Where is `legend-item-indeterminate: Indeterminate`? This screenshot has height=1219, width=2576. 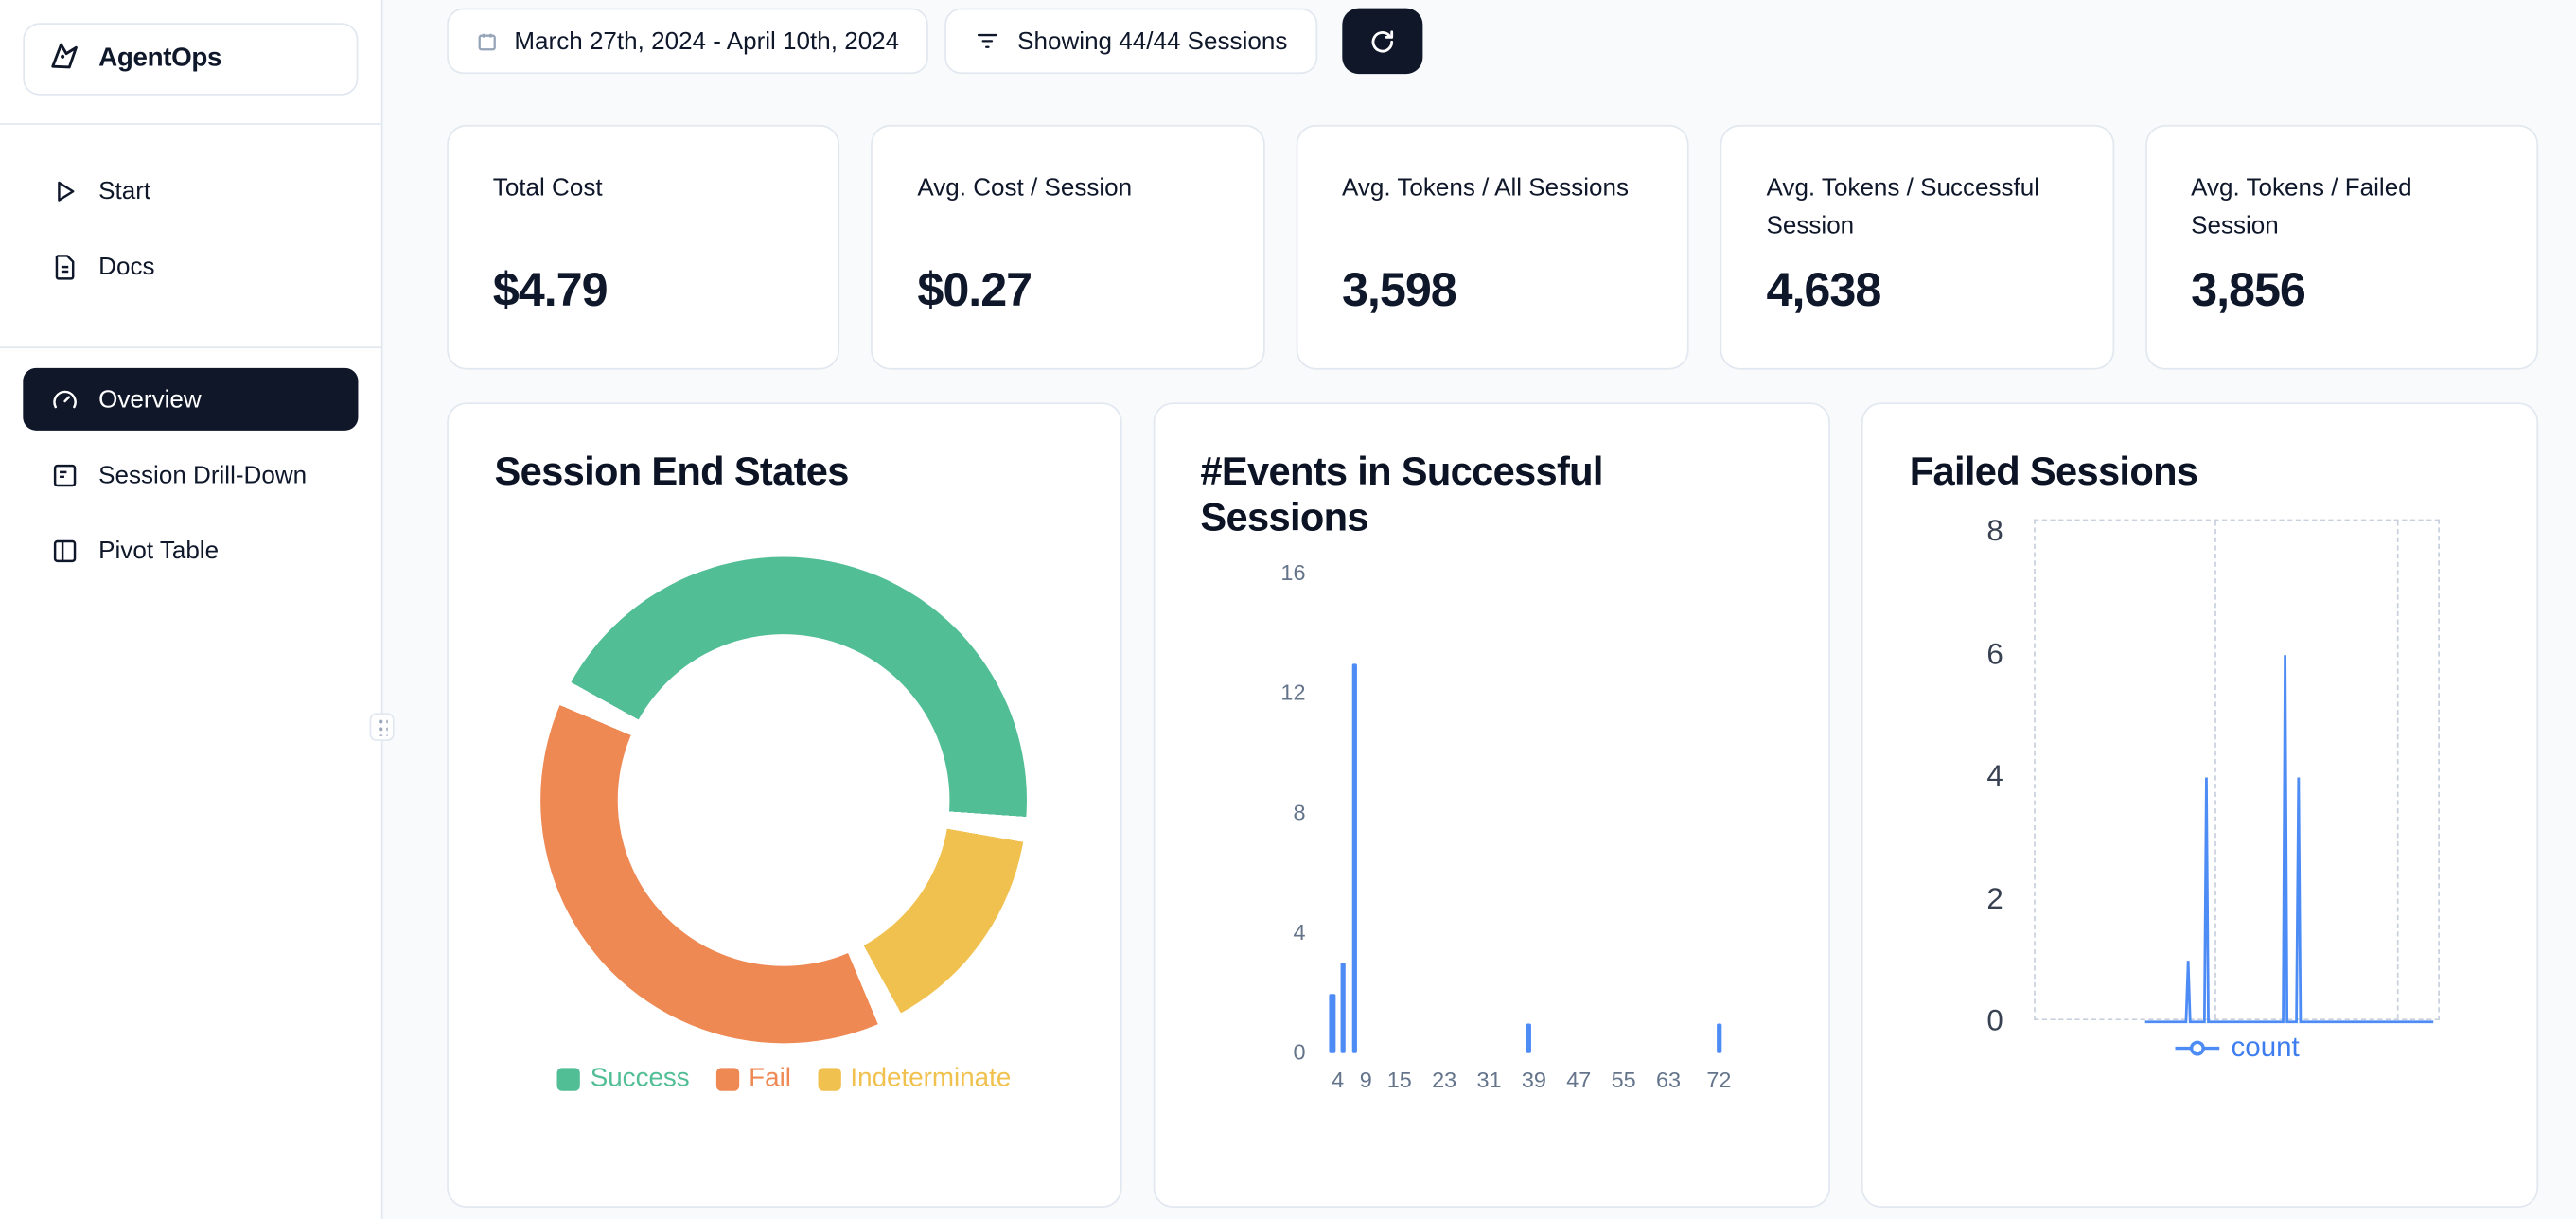 legend-item-indeterminate: Indeterminate is located at coordinates (914, 1079).